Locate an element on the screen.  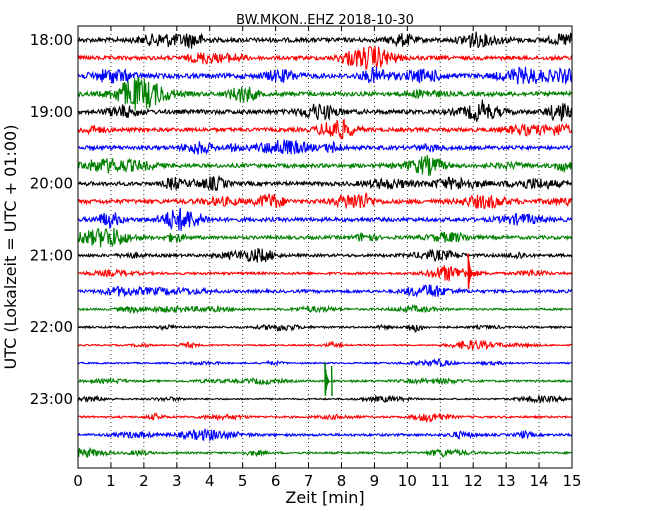
x-tick-label: 12 is located at coordinates (473, 481).